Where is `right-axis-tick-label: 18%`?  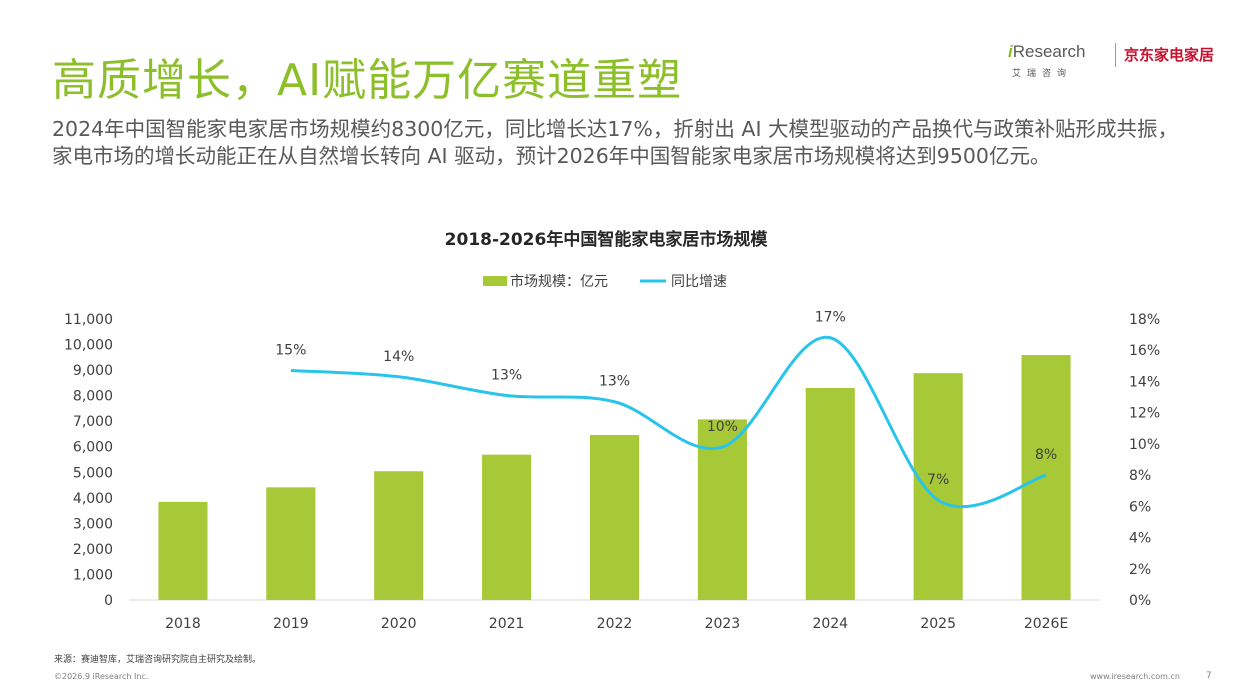
right-axis-tick-label: 18% is located at coordinates (1144, 320).